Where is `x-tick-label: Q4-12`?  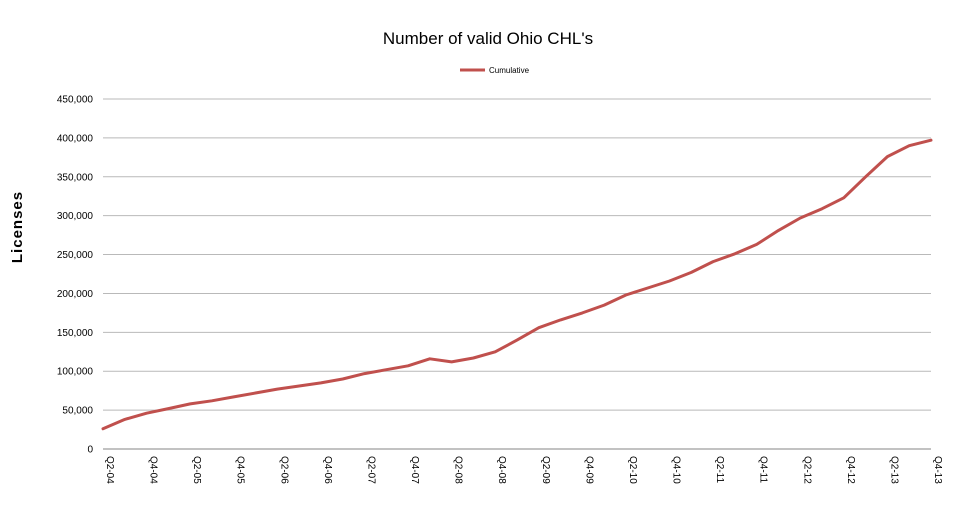 x-tick-label: Q4-12 is located at coordinates (850, 470).